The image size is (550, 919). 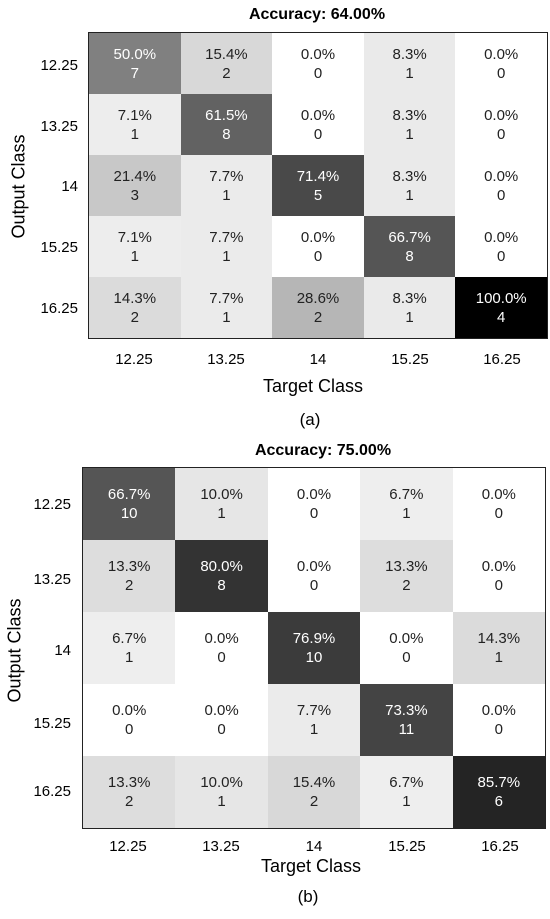 I want to click on cell-percent-label: 14.3%, so click(x=135, y=298).